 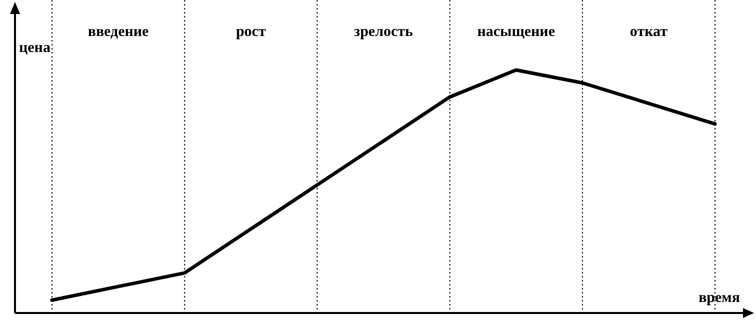 I want to click on x-tick-label: рост, so click(x=251, y=32).